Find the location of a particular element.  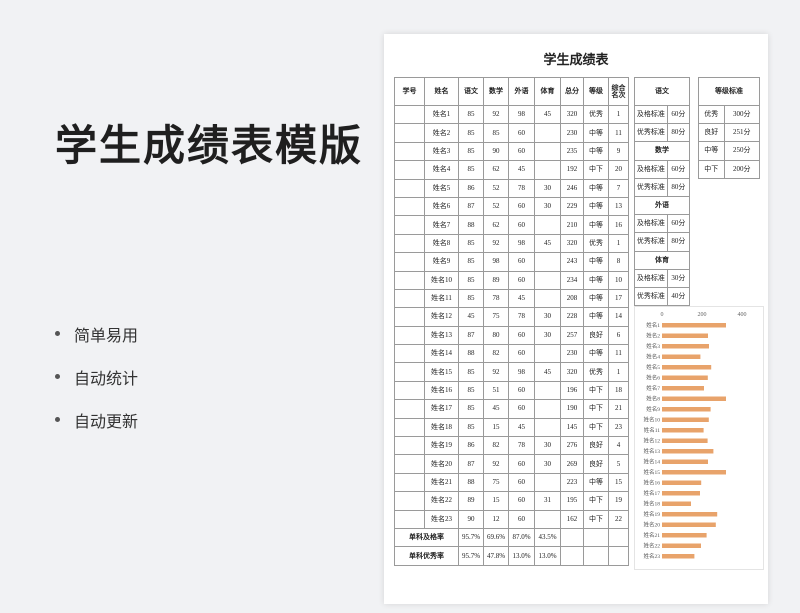

table-cell: 82 is located at coordinates (496, 446).